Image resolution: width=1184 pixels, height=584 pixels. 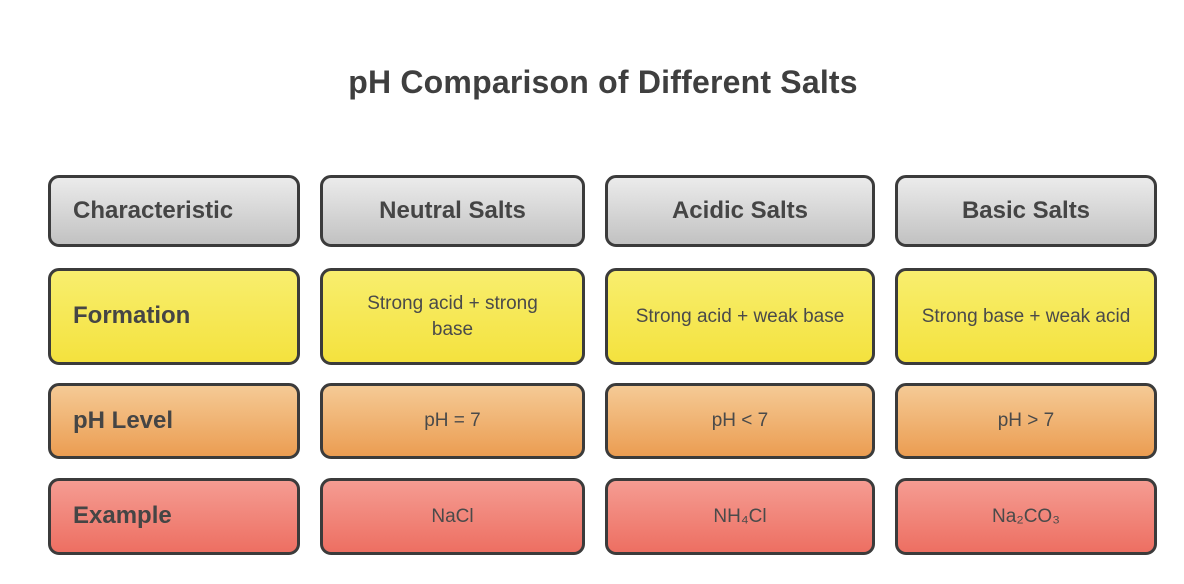 I want to click on cell-text: pH > 7, so click(x=1026, y=421).